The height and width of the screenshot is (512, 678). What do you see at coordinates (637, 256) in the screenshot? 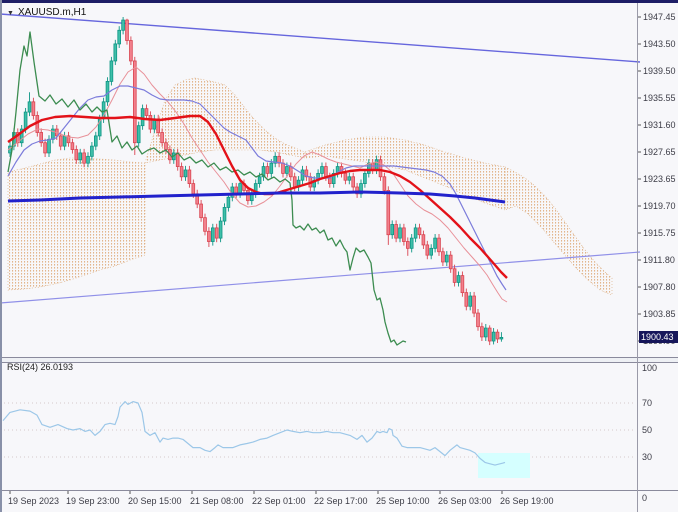
I see `price-axis-separator` at bounding box center [637, 256].